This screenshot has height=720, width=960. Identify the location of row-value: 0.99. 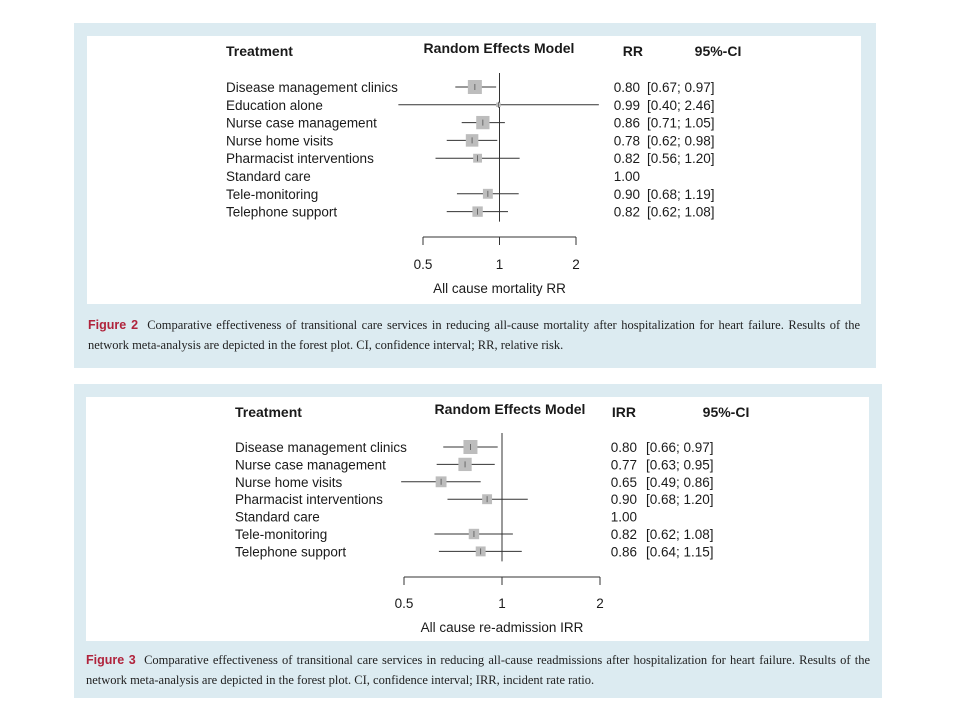
(627, 105).